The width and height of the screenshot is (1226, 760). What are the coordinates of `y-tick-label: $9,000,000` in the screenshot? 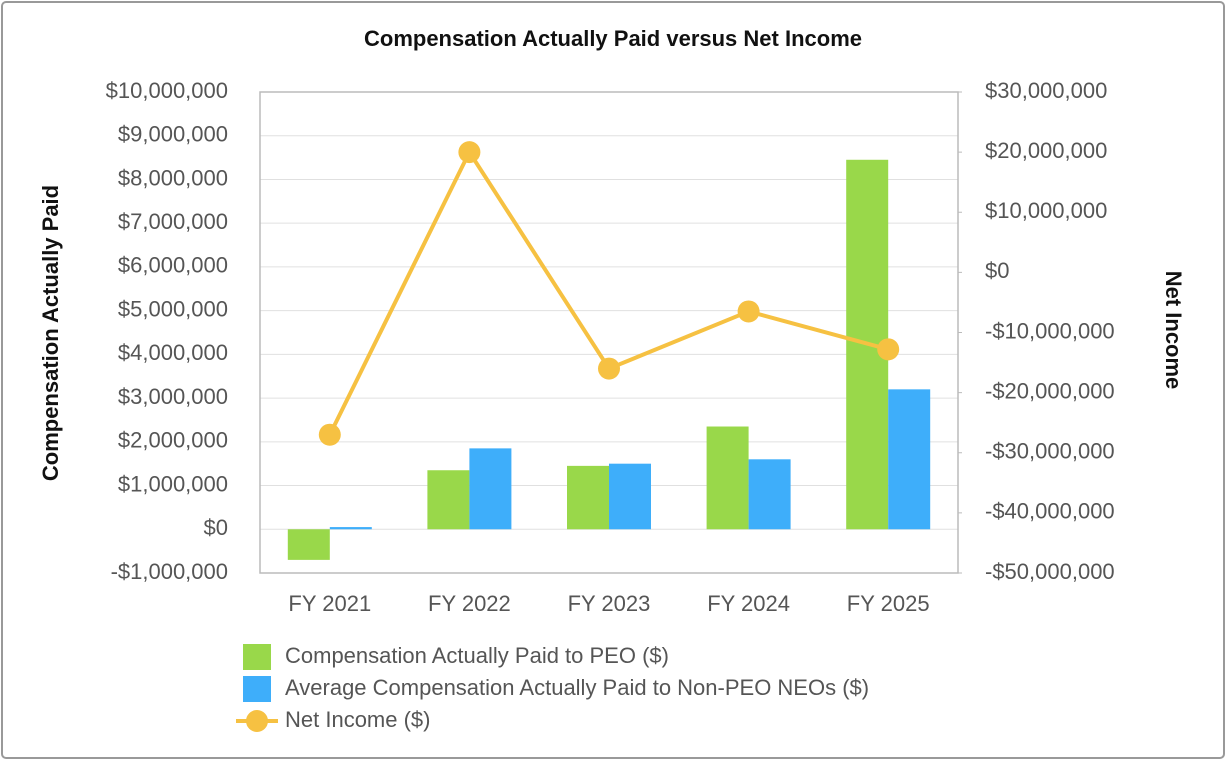 It's located at (173, 134).